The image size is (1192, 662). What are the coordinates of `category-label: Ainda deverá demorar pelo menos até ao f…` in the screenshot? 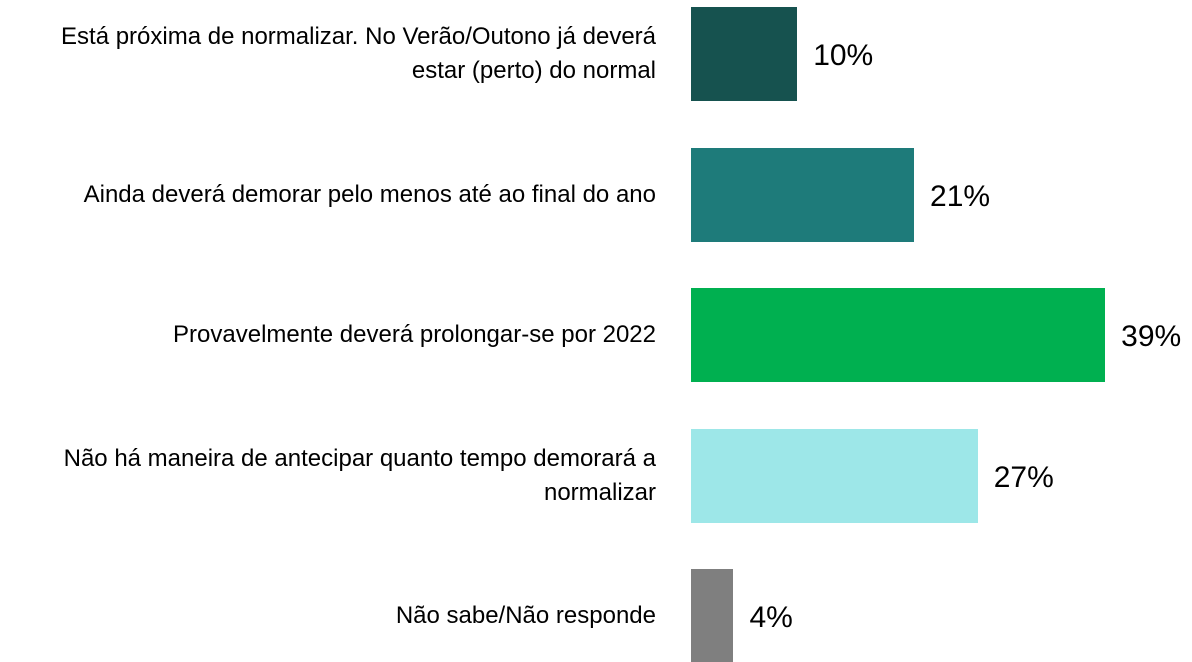 It's located at (369, 194).